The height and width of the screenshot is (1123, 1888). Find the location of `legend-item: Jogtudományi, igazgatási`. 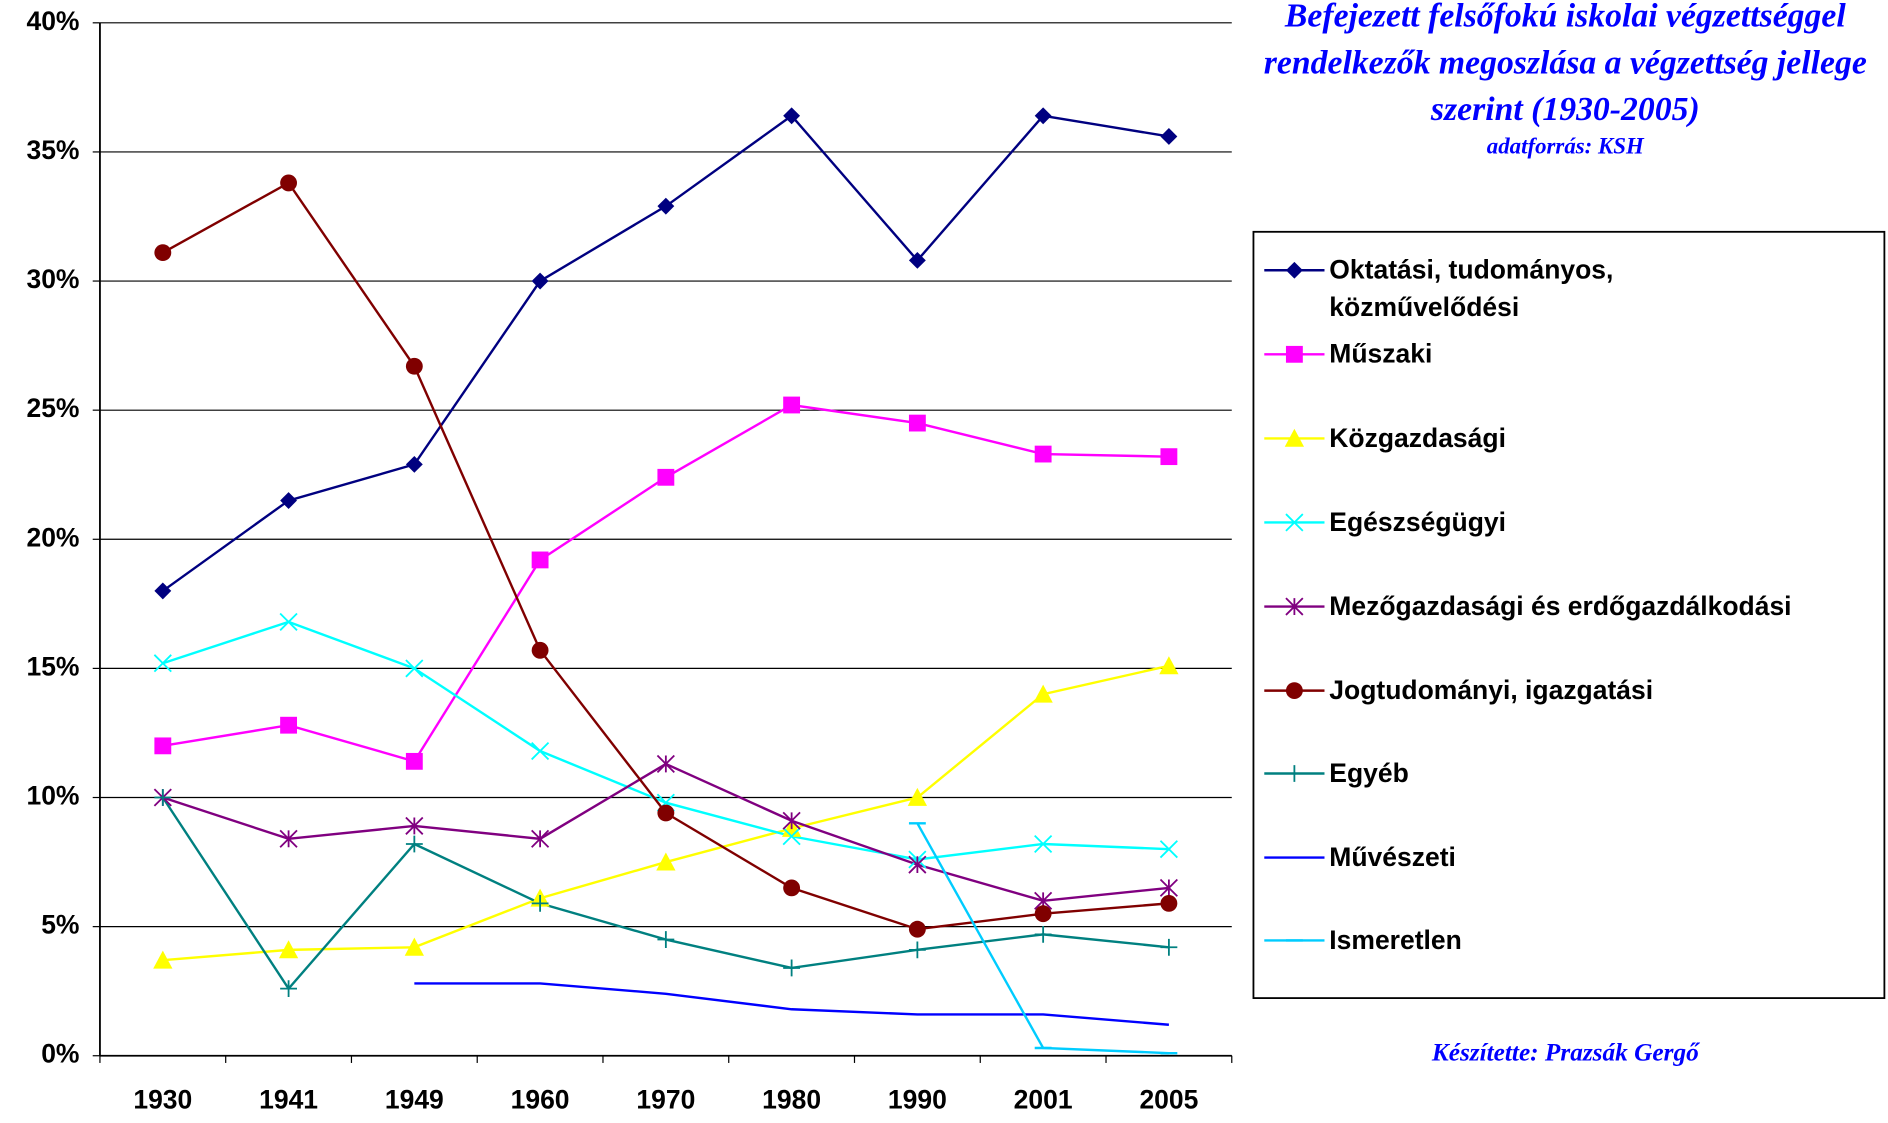

legend-item: Jogtudományi, igazgatási is located at coordinates (1491, 690).